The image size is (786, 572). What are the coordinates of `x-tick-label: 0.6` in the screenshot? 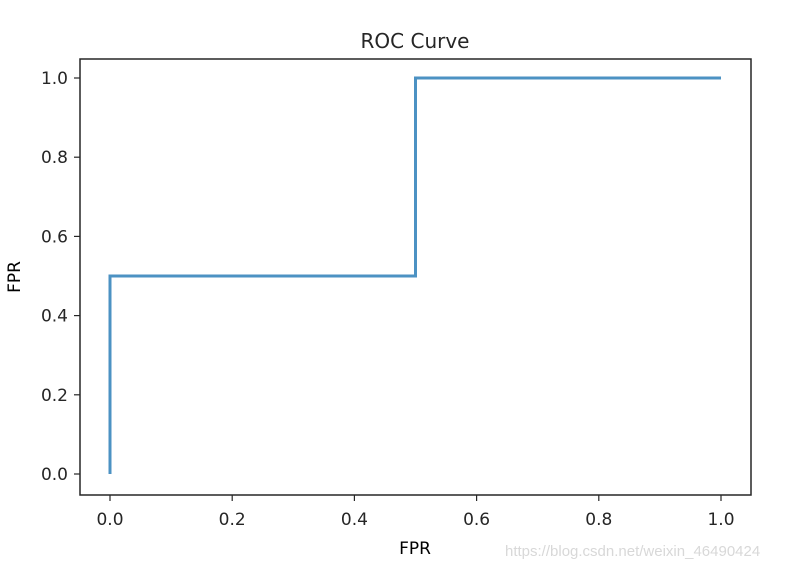 It's located at (476, 520).